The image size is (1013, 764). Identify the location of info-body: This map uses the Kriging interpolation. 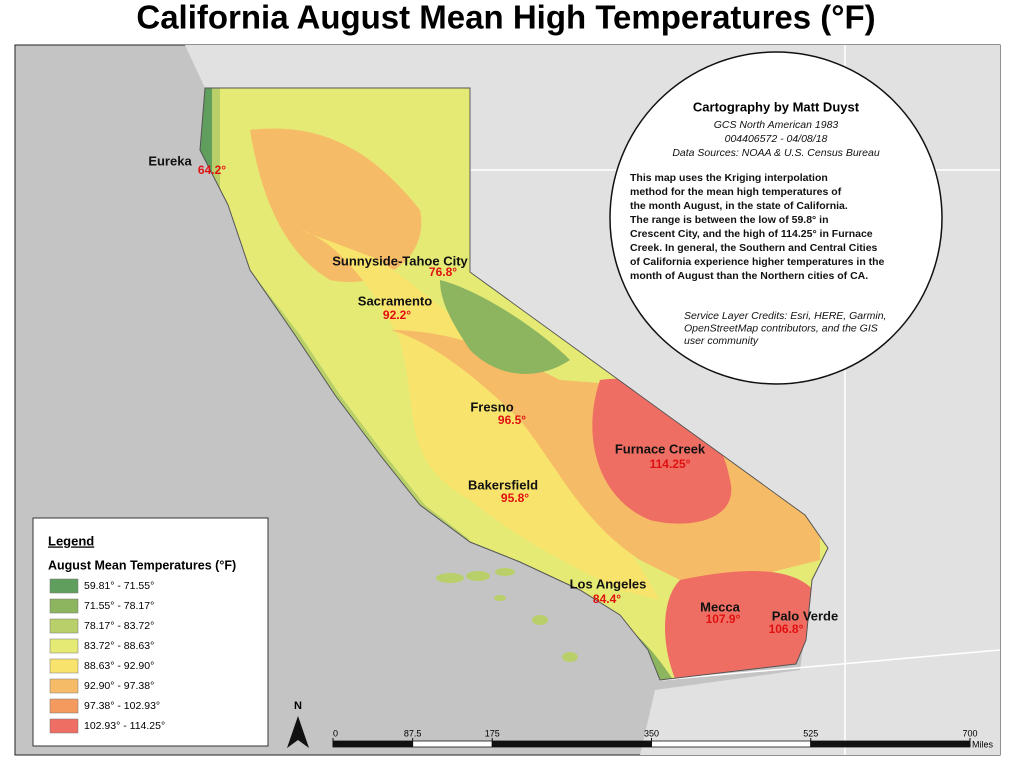
(729, 178).